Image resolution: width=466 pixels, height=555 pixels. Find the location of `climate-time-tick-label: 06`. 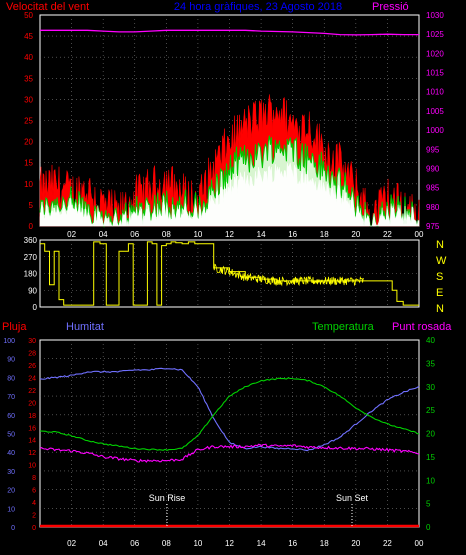

climate-time-tick-label: 06 is located at coordinates (134, 543).